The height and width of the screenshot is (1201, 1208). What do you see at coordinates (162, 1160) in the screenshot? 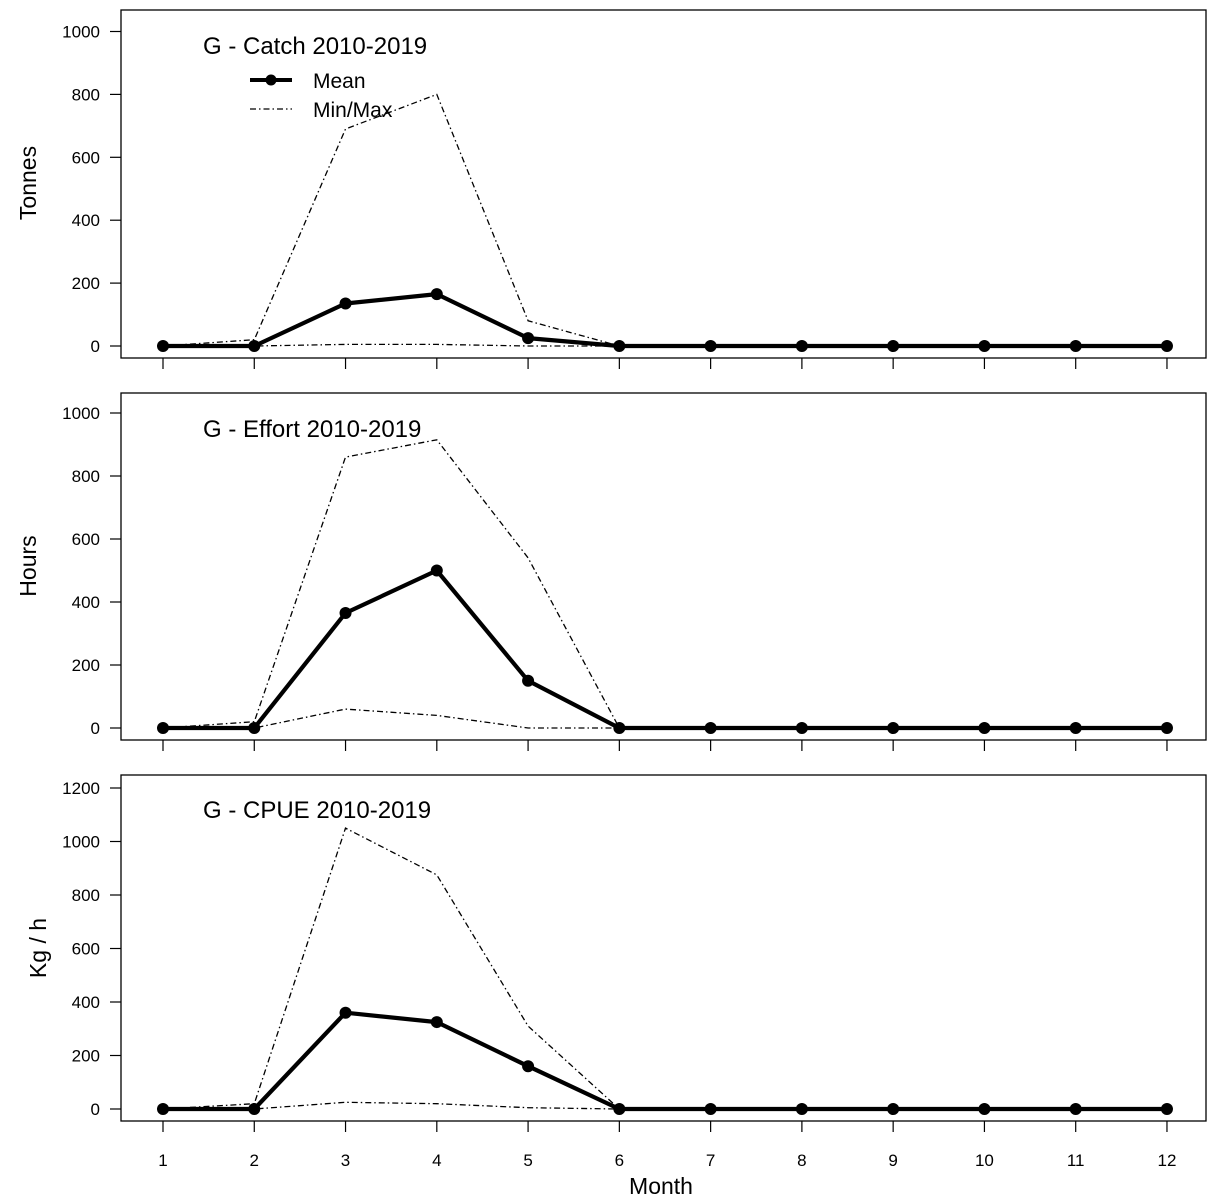
I see `x-tick-label: 1` at bounding box center [162, 1160].